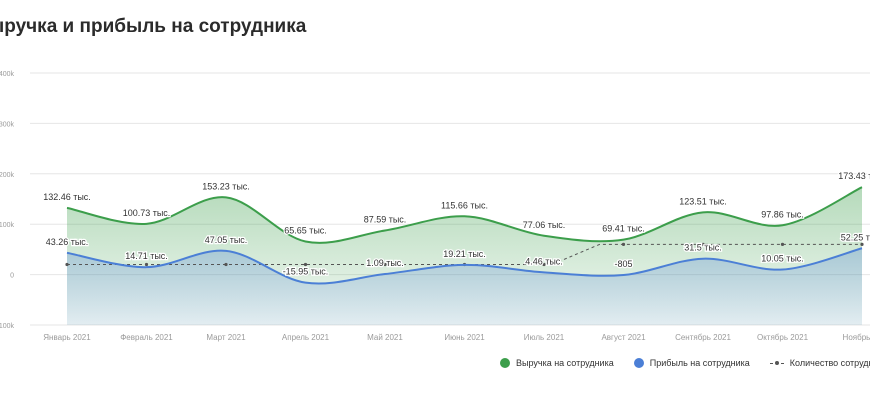 This screenshot has height=400, width=870. I want to click on y-tick-label: 300k, so click(7, 124).